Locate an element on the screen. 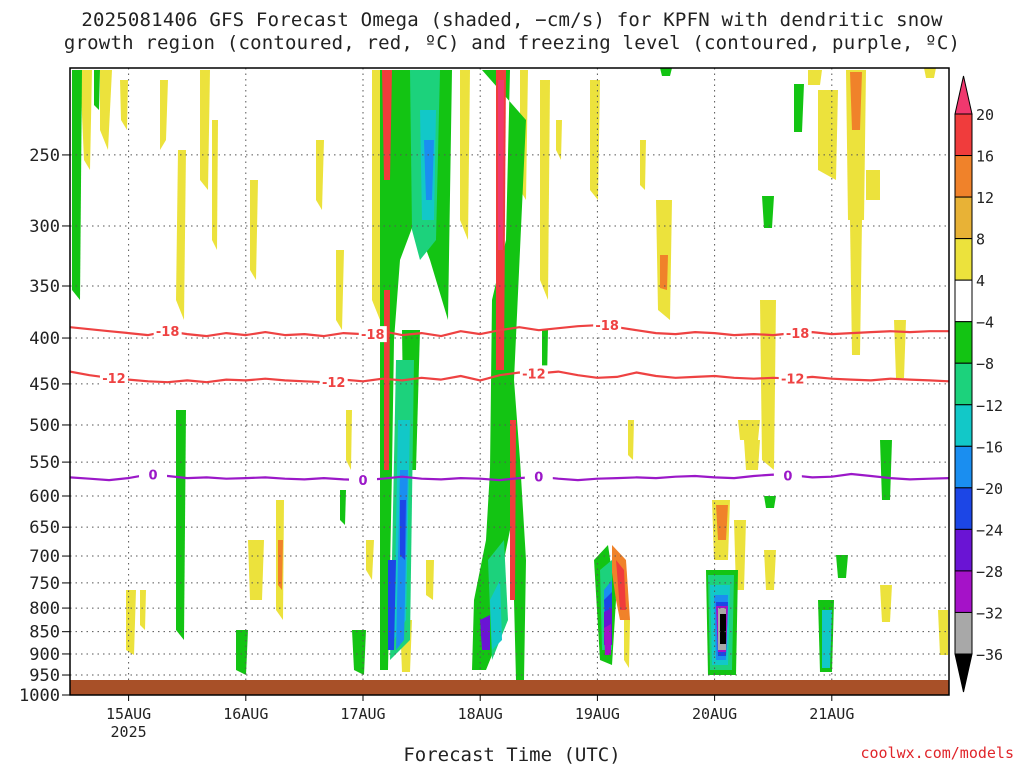 This screenshot has height=768, width=1024. colorbar-label: −12 is located at coordinates (989, 406).